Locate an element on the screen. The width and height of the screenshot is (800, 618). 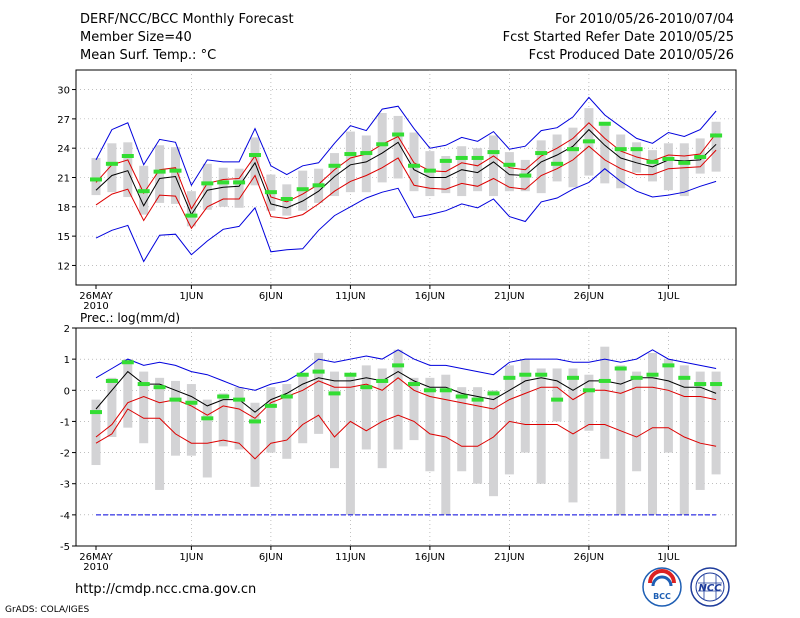
temperature-xtick-label: 21JUN is located at coordinates (509, 296).